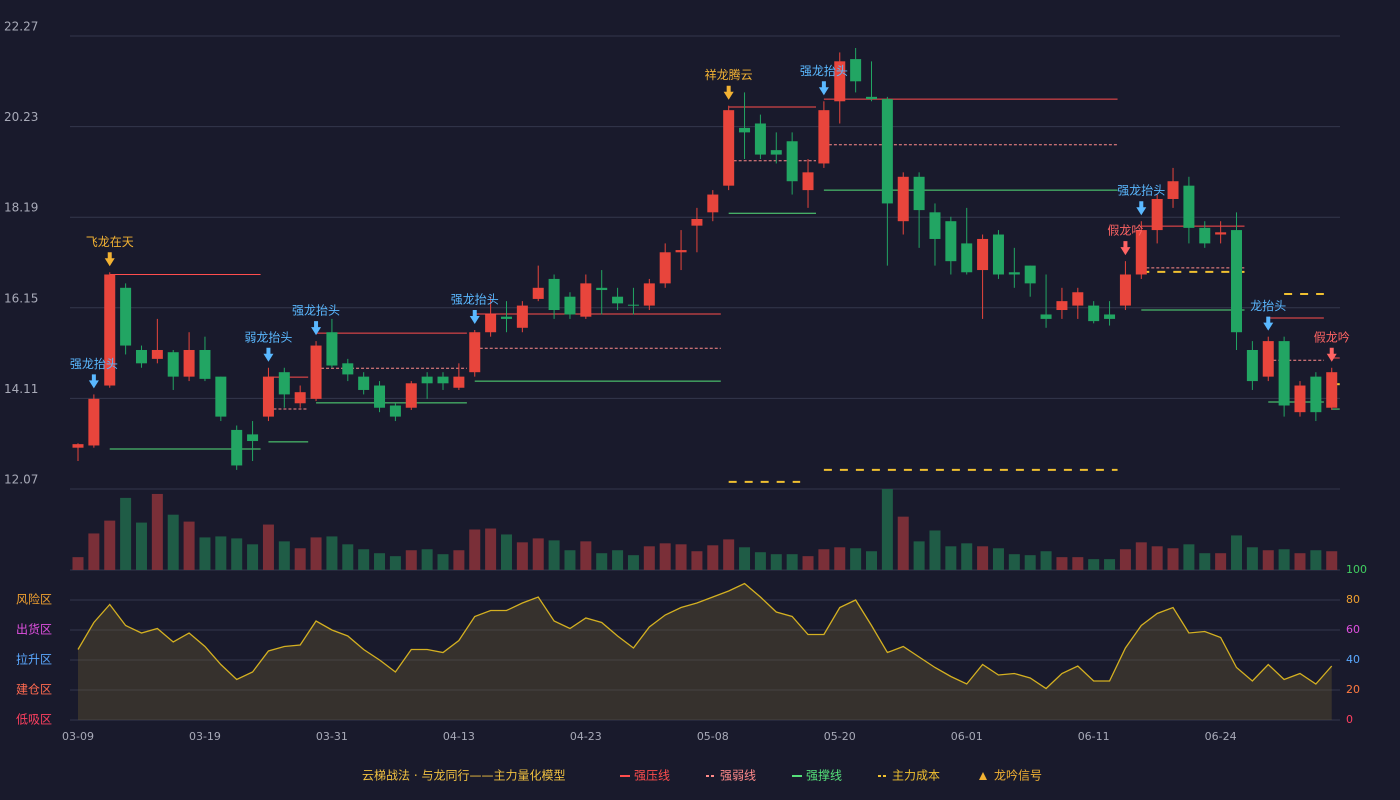 The width and height of the screenshot is (1400, 800). What do you see at coordinates (705, 636) in the screenshot?
I see `indicator-line` at bounding box center [705, 636].